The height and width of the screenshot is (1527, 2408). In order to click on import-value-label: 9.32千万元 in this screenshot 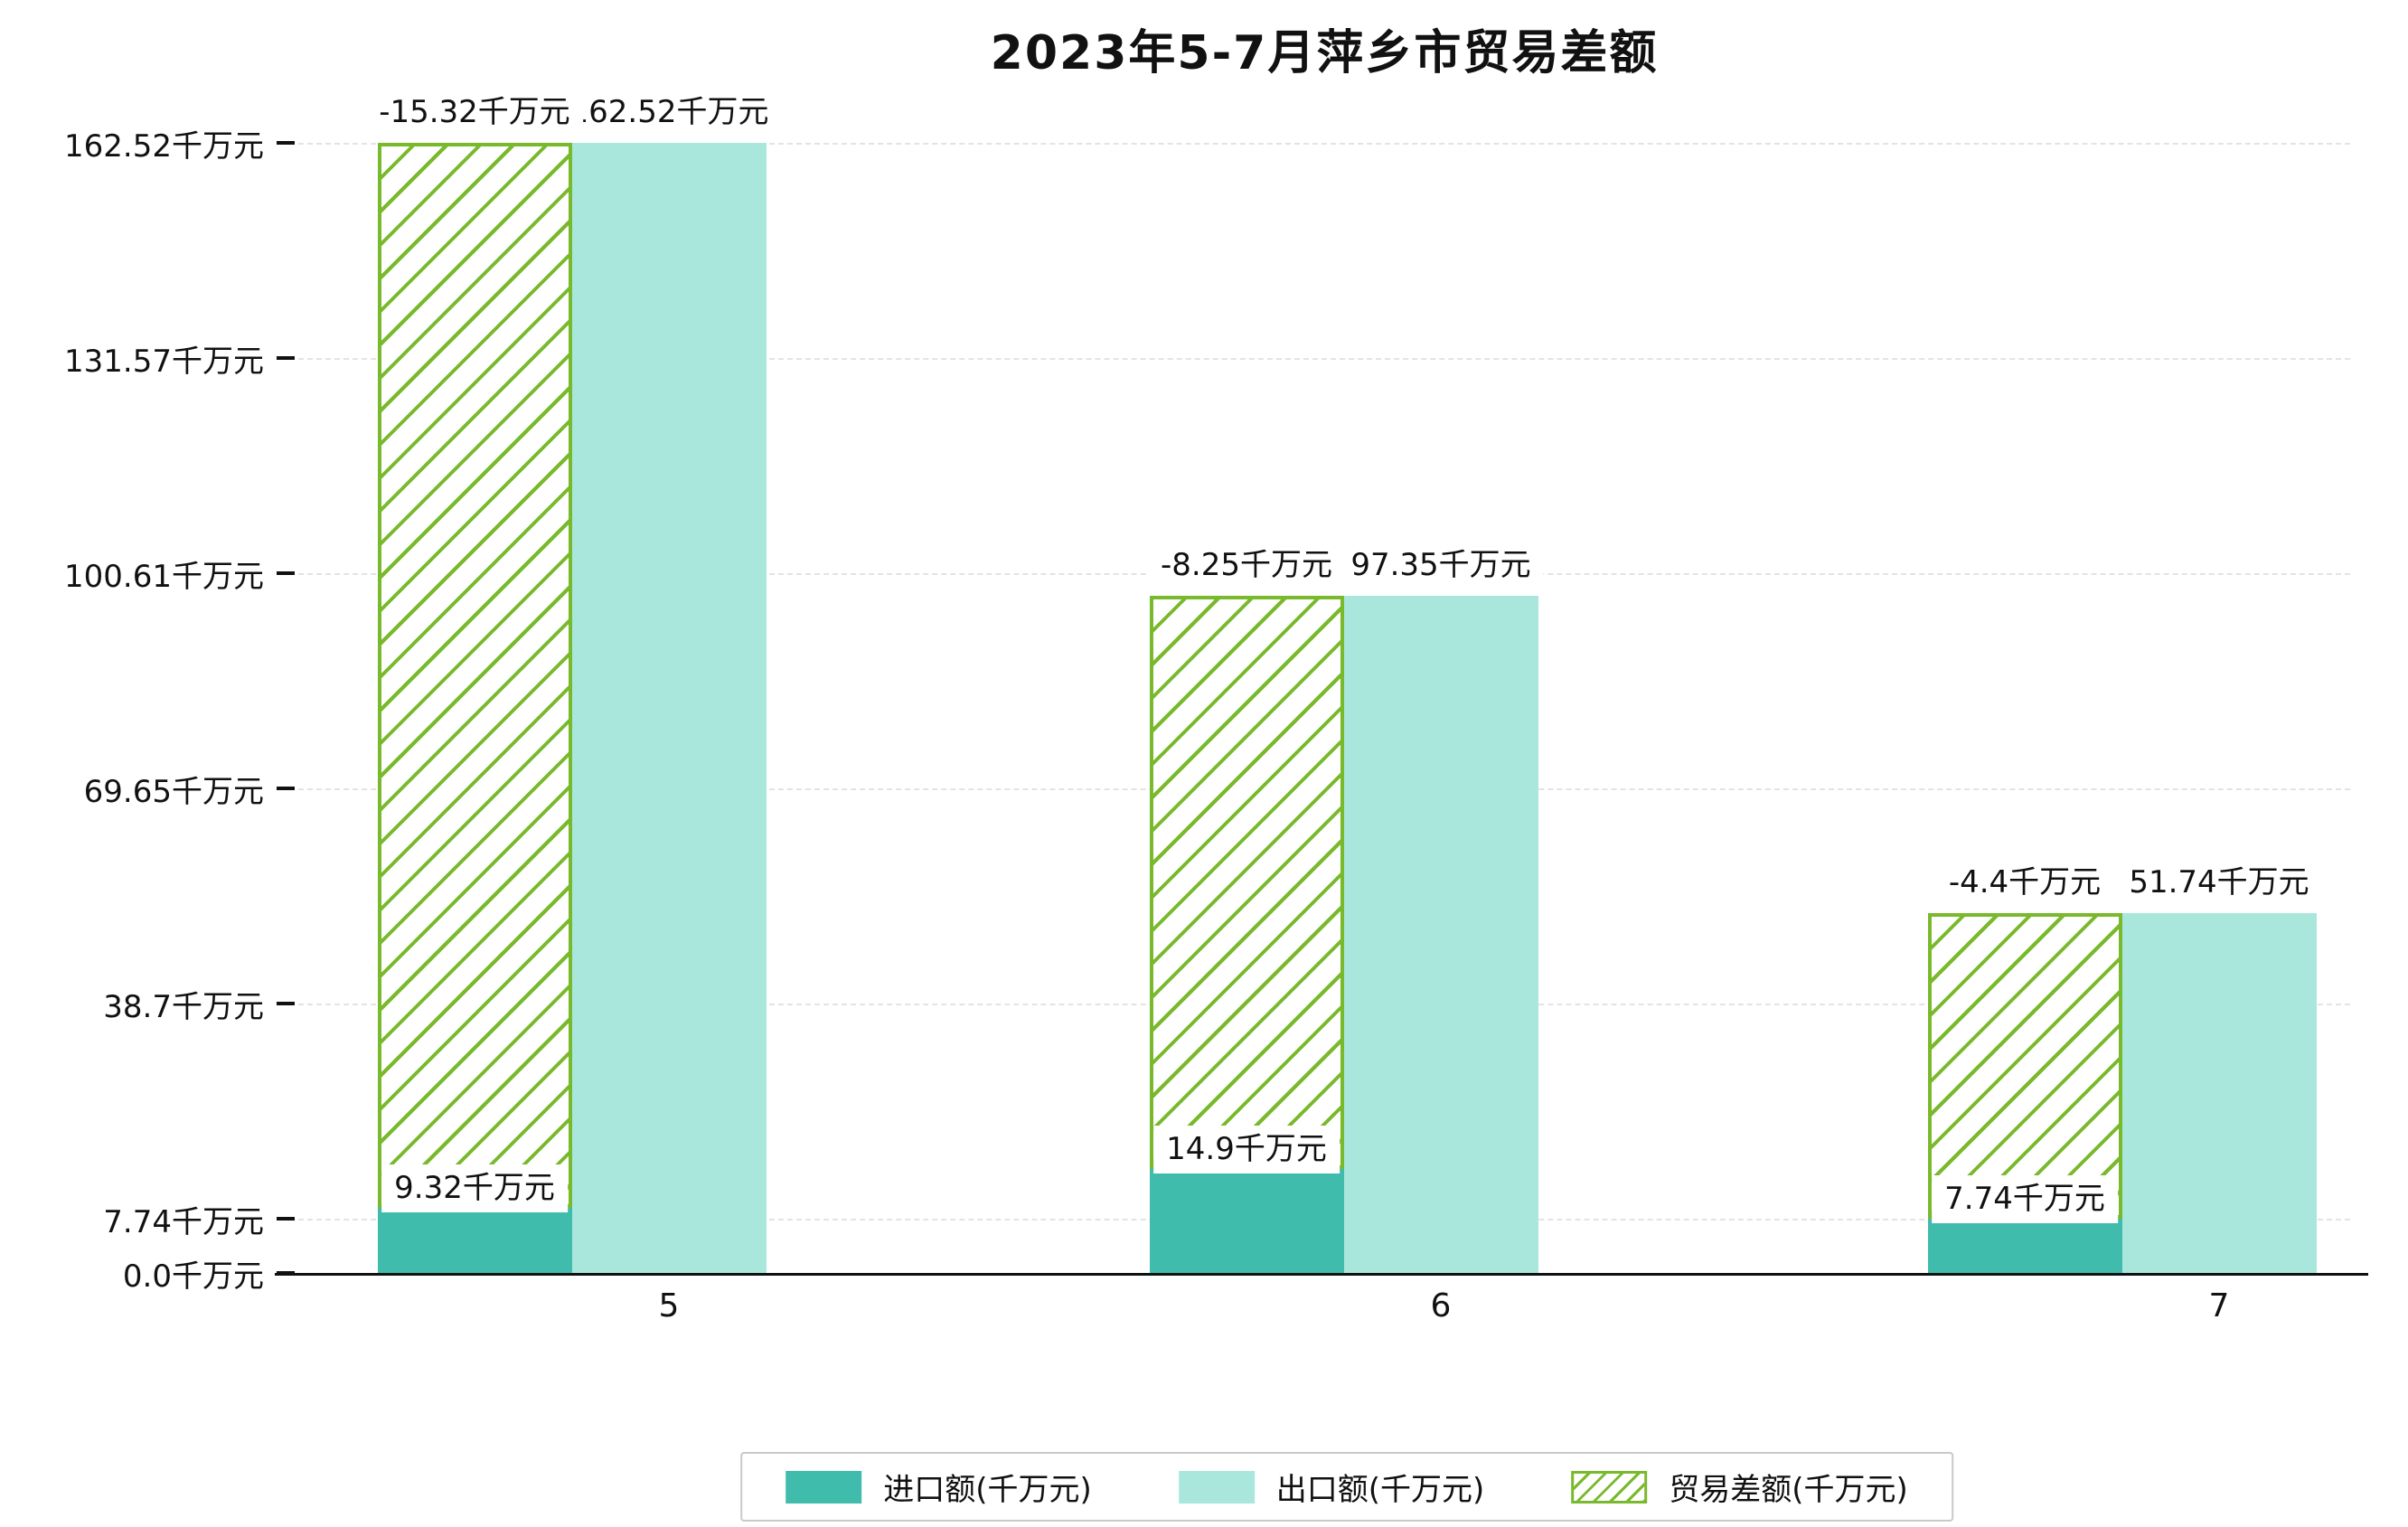, I will do `click(474, 1188)`.